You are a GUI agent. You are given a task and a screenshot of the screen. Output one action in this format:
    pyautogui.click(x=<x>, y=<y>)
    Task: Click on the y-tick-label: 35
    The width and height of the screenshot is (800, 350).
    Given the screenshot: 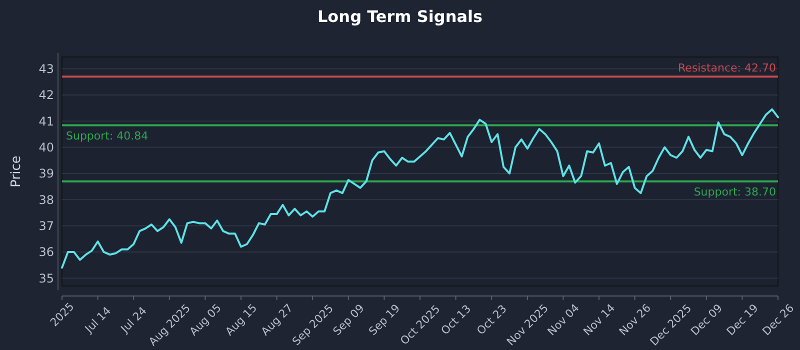 What is the action you would take?
    pyautogui.click(x=46, y=278)
    